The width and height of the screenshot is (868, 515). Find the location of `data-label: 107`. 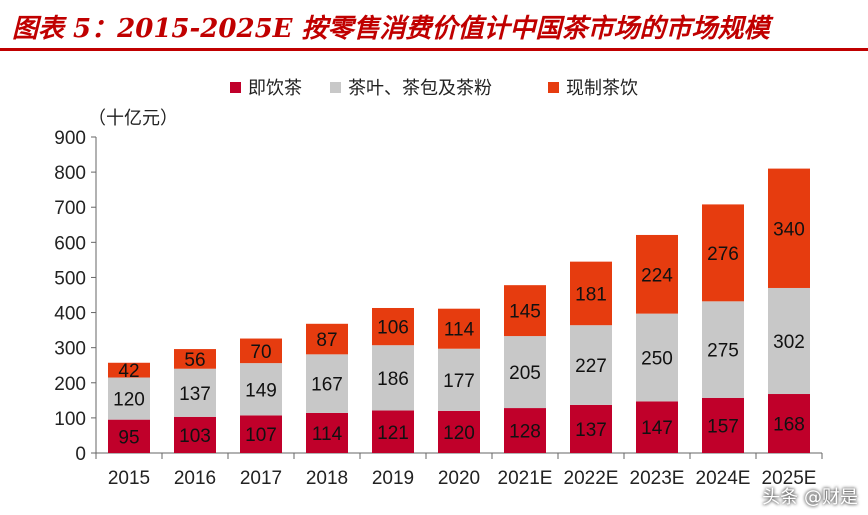

data-label: 107 is located at coordinates (261, 435).